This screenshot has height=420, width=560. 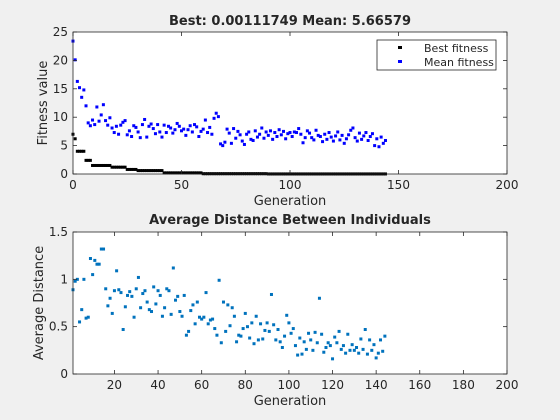 I want to click on 1-x-tick-label: 120, so click(x=332, y=385).